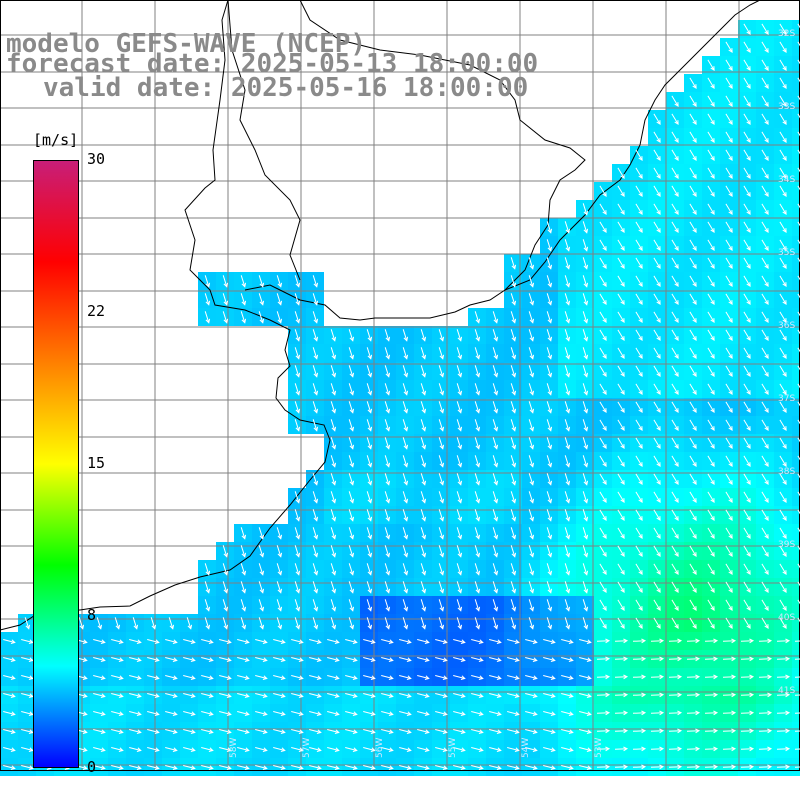  Describe the element at coordinates (786, 618) in the screenshot. I see `lat-label: 40S` at that location.